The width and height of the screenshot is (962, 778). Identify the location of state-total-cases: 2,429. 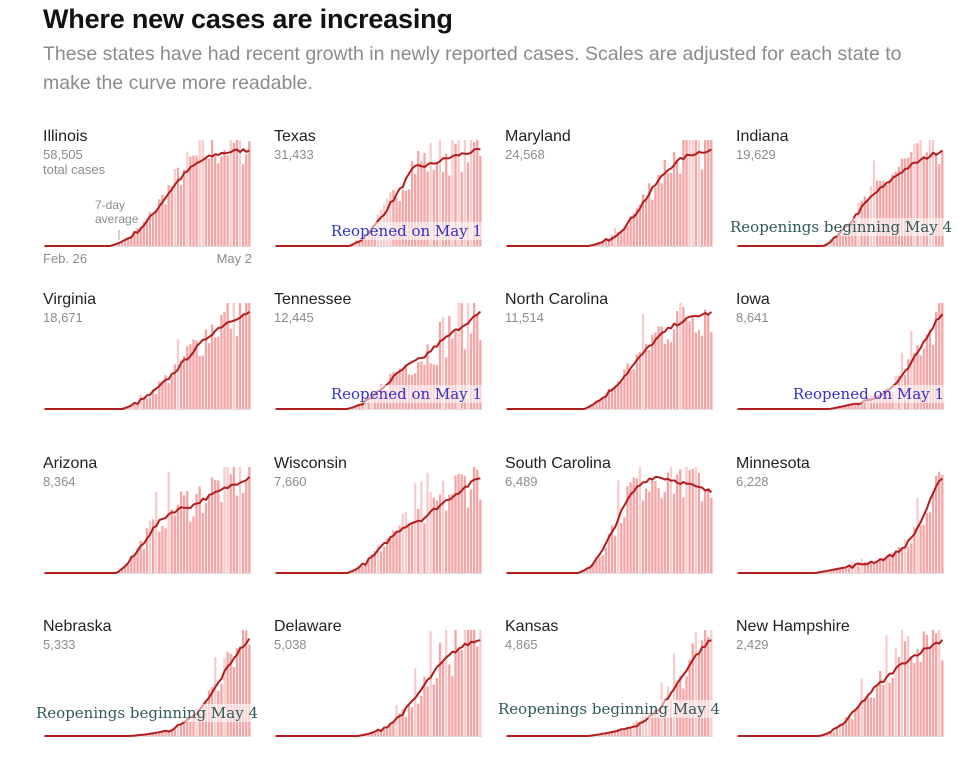
(752, 644).